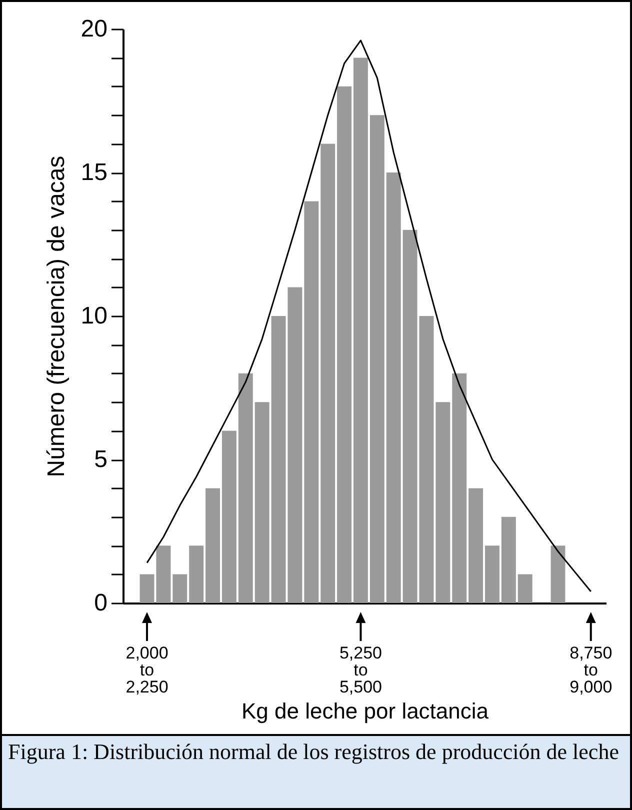  Describe the element at coordinates (147, 670) in the screenshot. I see `x-tick-label: 2,000 to 2,250` at that location.